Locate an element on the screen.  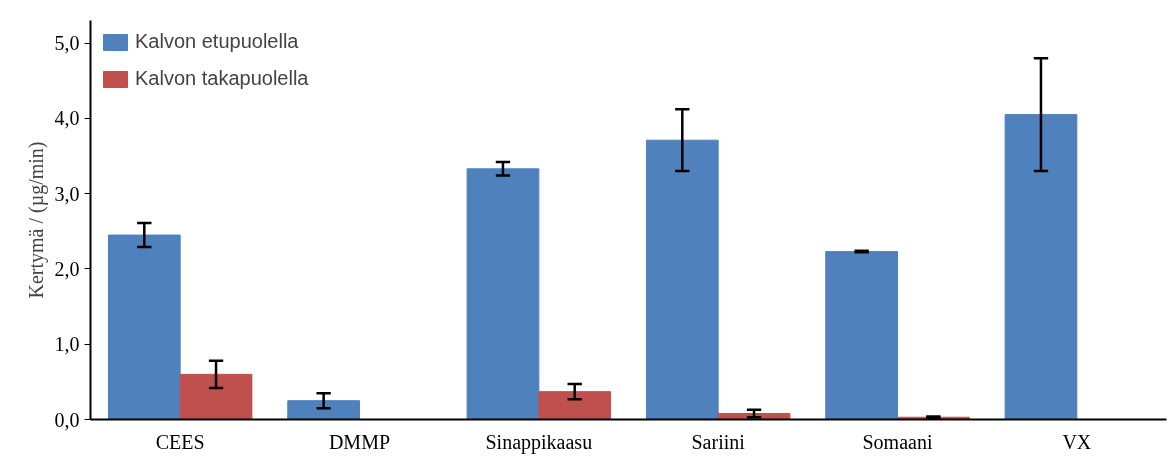
x-tick-label: Sinappikaasu is located at coordinates (539, 442).